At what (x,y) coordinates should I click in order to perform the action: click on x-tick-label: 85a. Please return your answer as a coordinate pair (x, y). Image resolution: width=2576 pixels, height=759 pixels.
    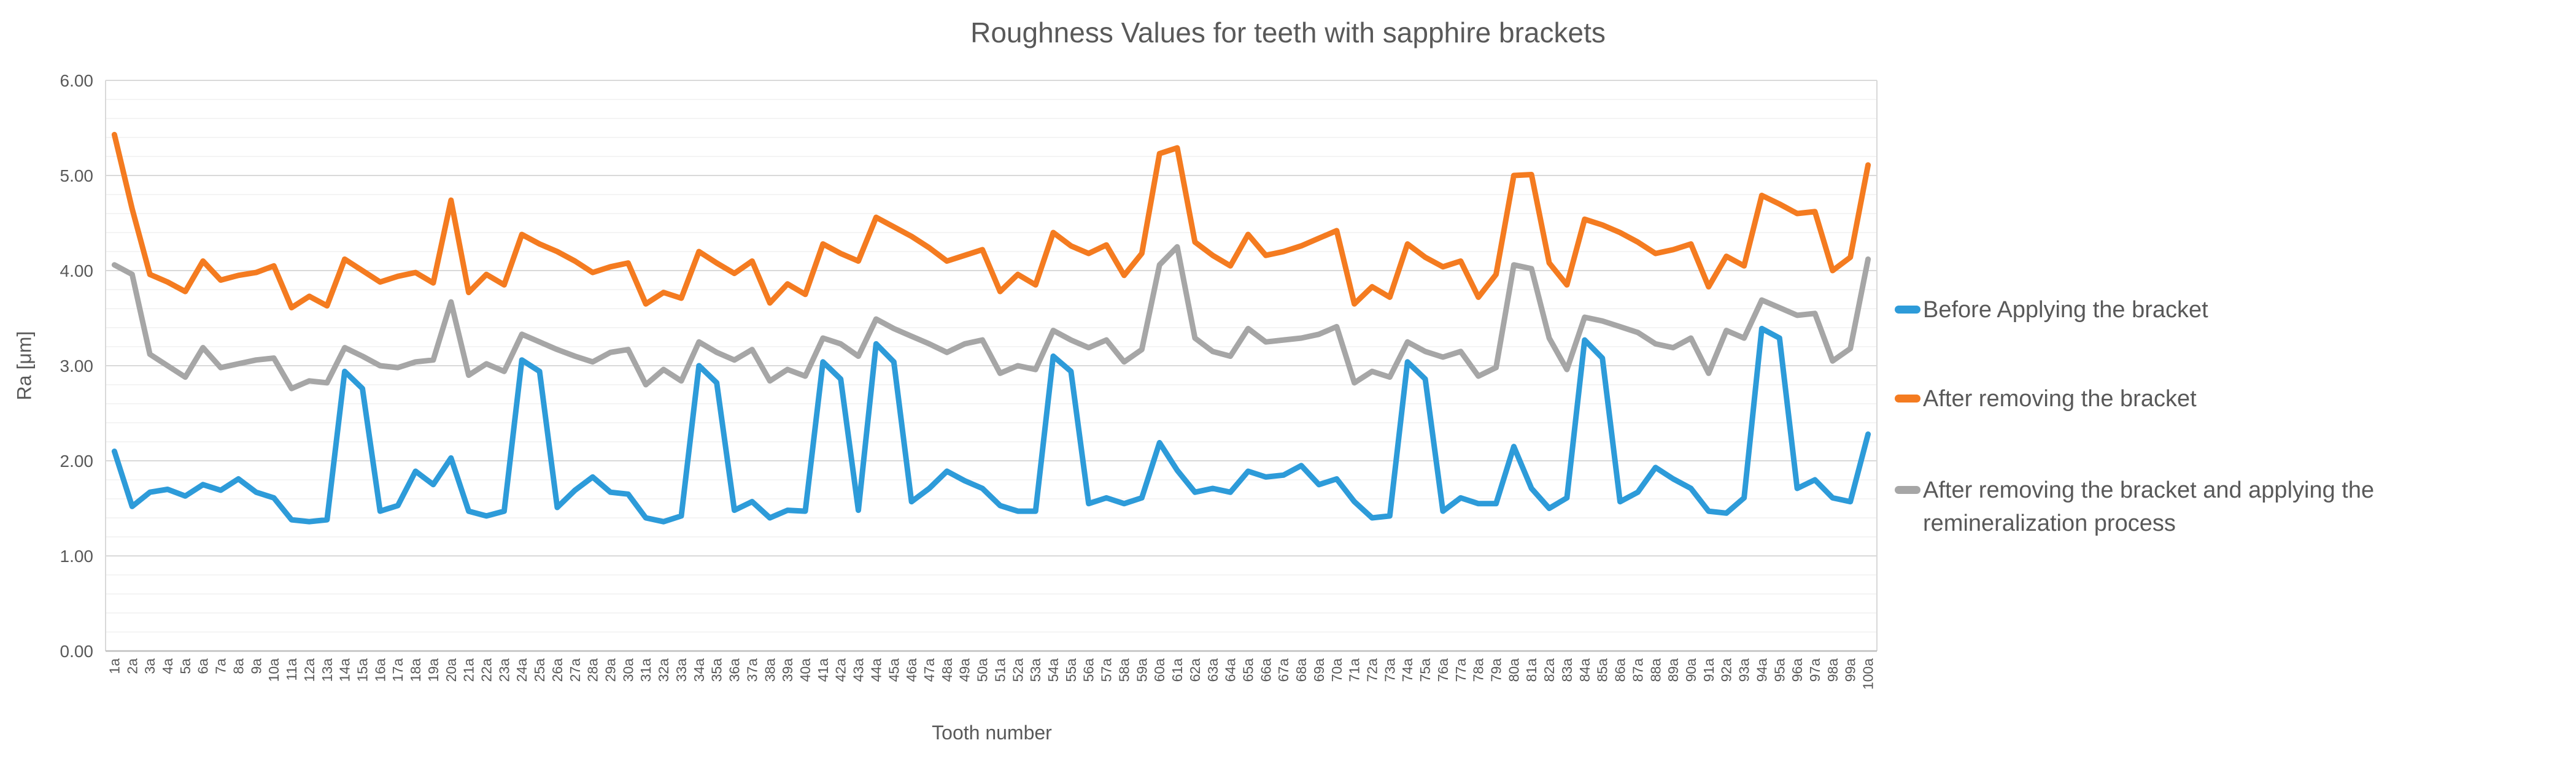
    Looking at the image, I should click on (1603, 670).